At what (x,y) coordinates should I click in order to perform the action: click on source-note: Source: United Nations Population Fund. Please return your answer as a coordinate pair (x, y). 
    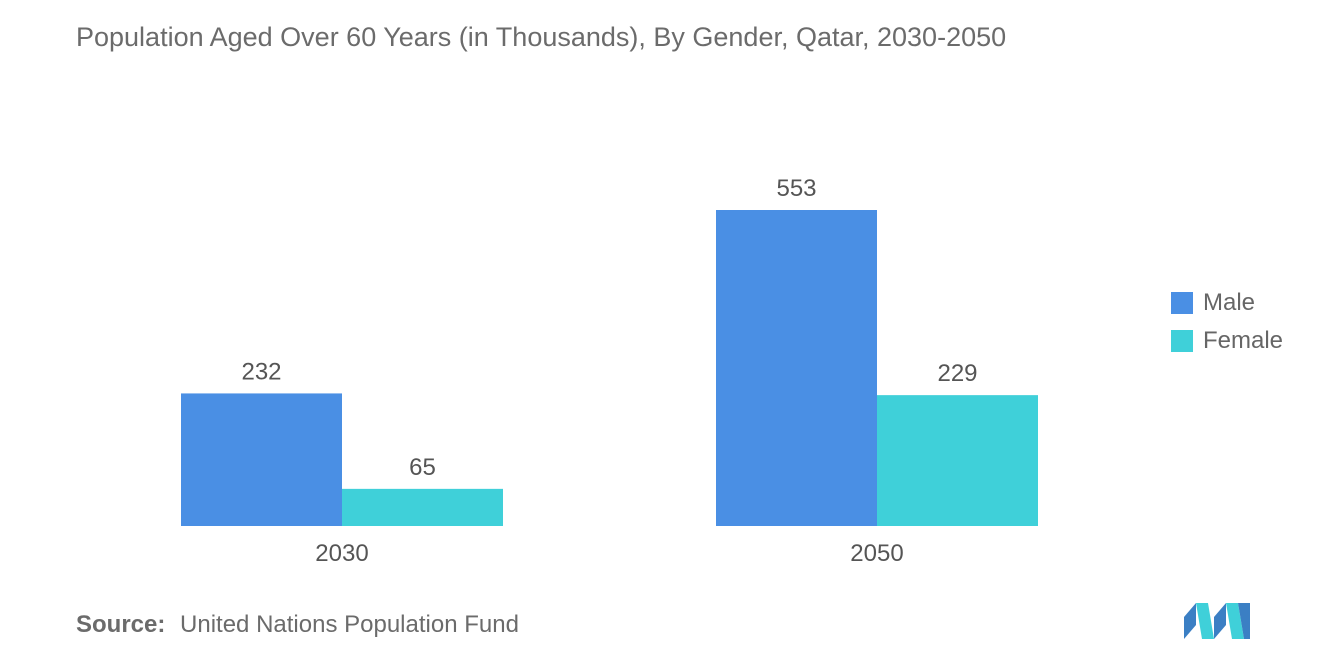
    Looking at the image, I should click on (297, 625).